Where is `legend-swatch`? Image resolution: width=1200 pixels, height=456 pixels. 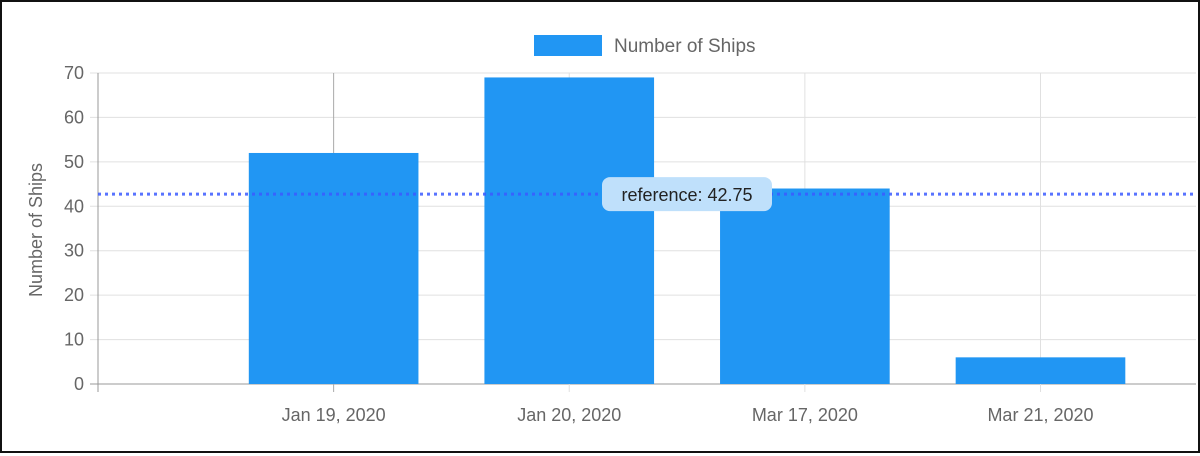 legend-swatch is located at coordinates (568, 45).